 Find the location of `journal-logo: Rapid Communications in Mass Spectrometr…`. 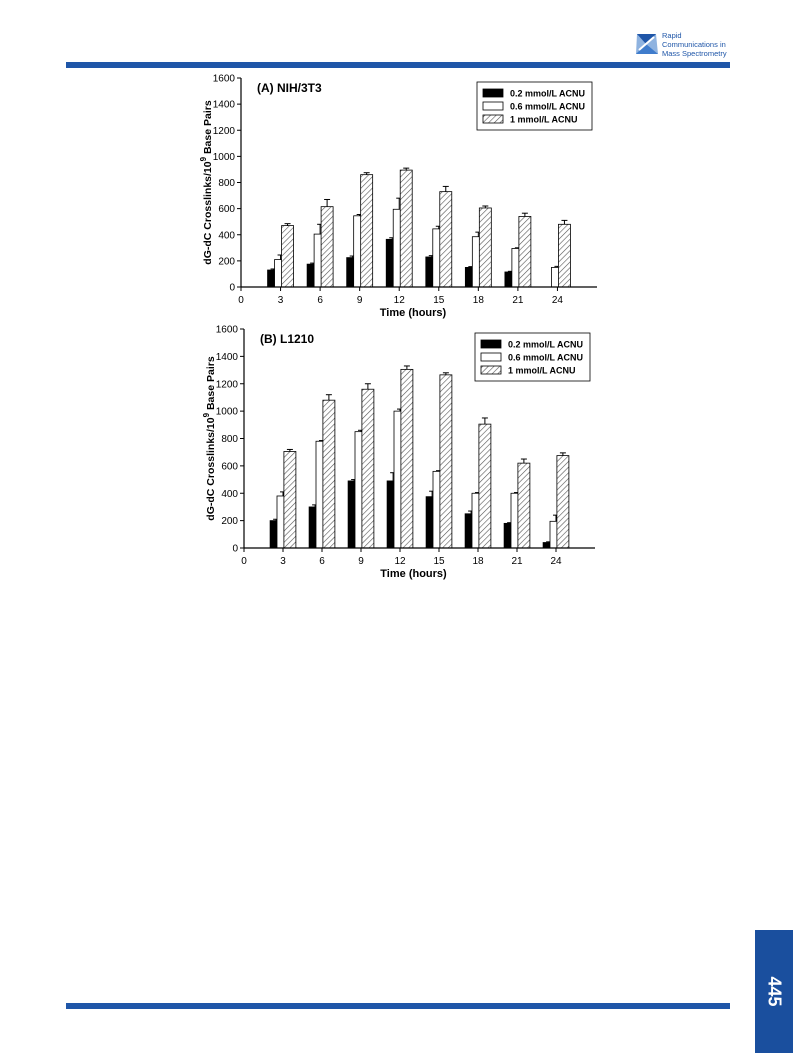

journal-logo: Rapid Communications in Mass Spectrometr… is located at coordinates (694, 46).